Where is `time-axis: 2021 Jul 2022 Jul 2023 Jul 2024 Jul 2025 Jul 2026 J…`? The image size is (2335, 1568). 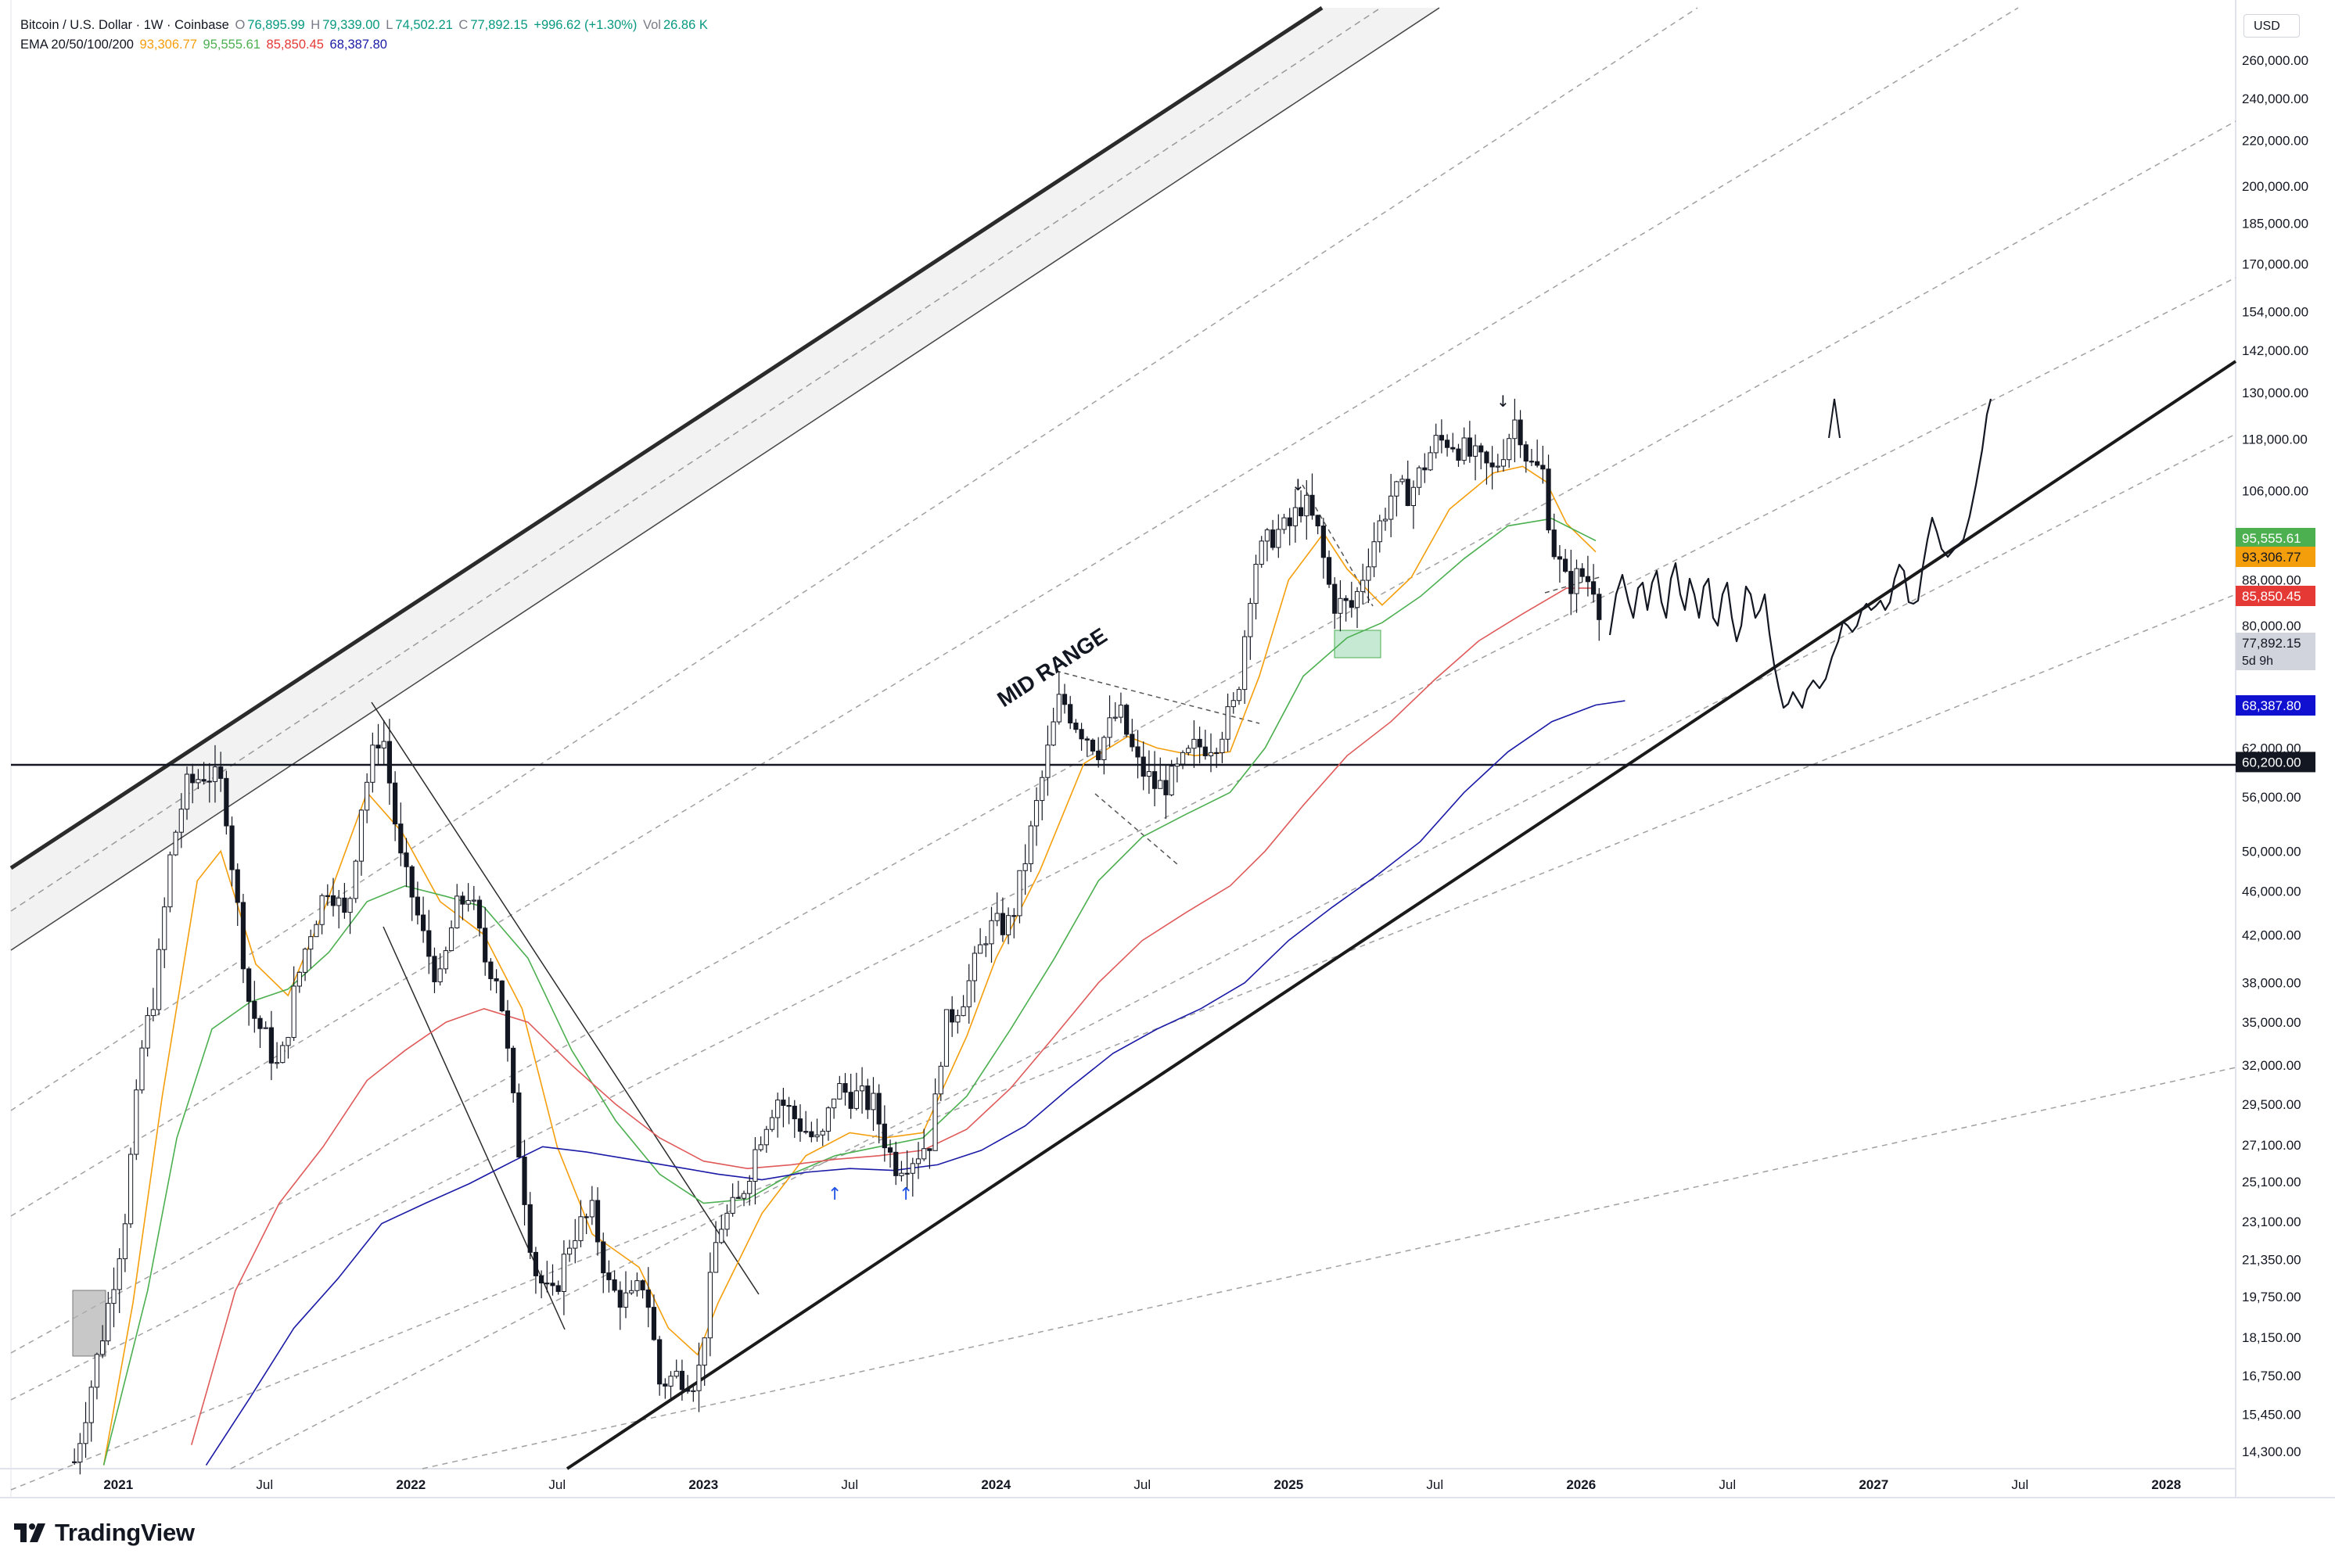
time-axis: 2021 Jul 2022 Jul 2023 Jul 2024 Jul 2025 Jul 2026 J… is located at coordinates (1142, 1484).